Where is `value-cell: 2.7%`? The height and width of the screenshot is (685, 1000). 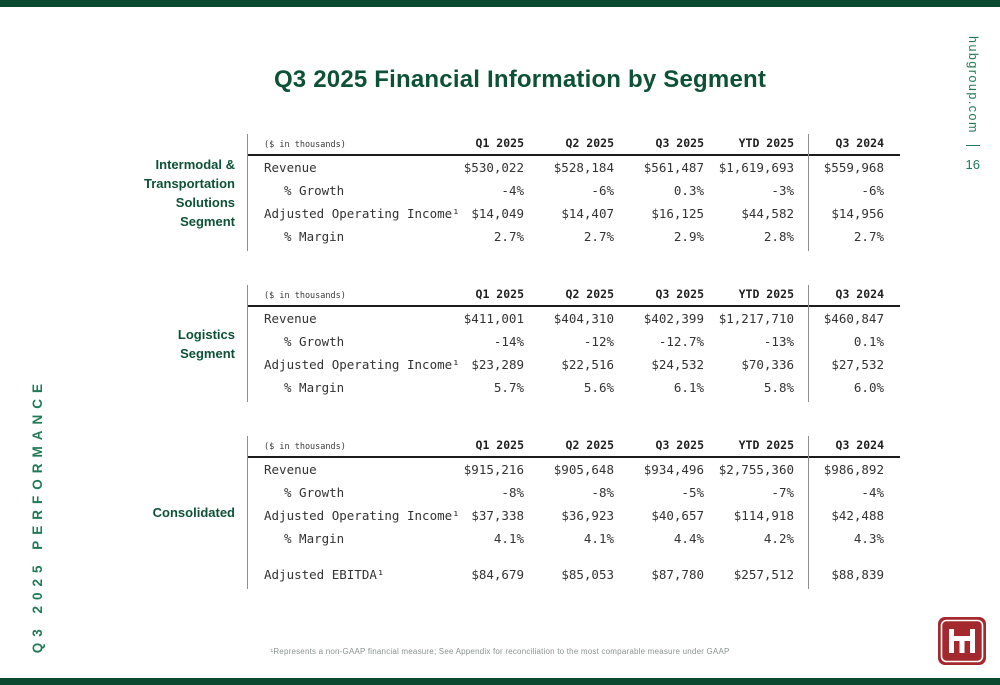
value-cell: 2.7% is located at coordinates (868, 236).